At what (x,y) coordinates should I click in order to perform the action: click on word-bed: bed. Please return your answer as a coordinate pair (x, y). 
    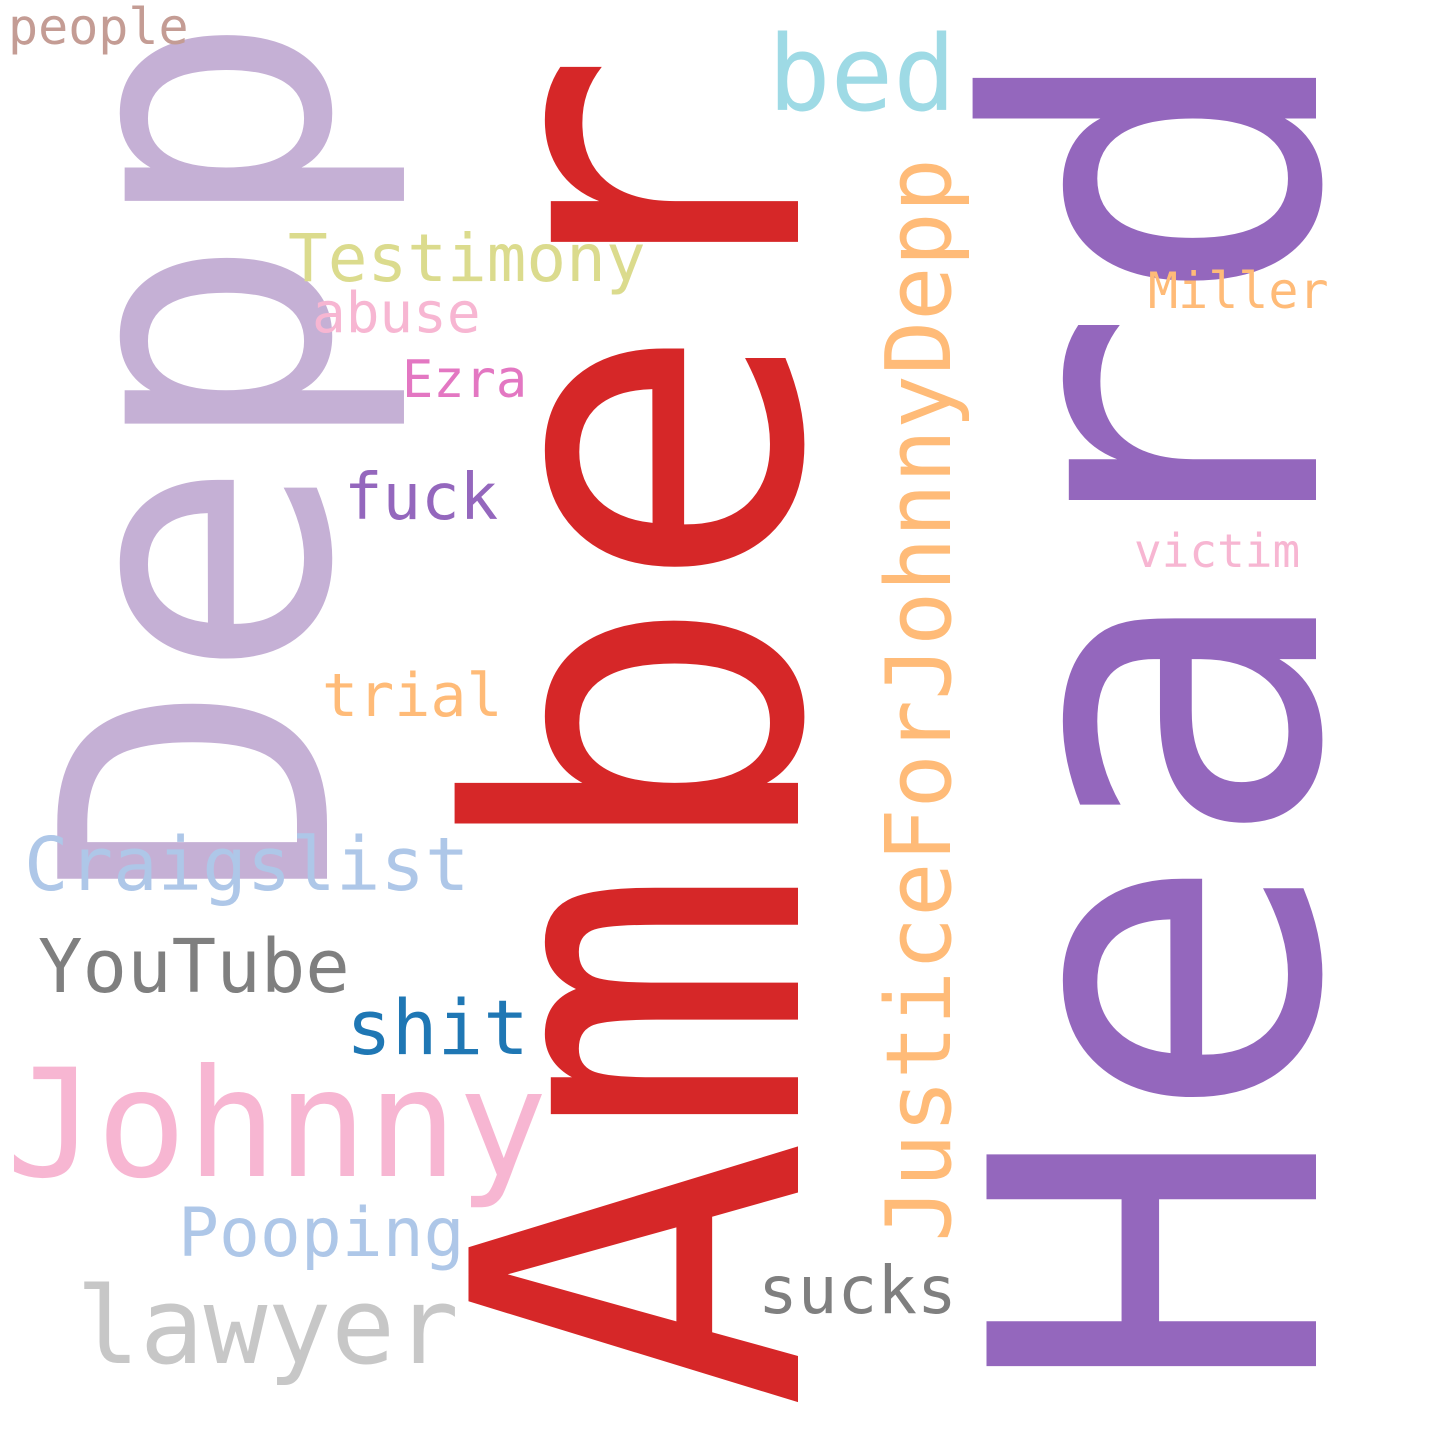
    Looking at the image, I should click on (862, 74).